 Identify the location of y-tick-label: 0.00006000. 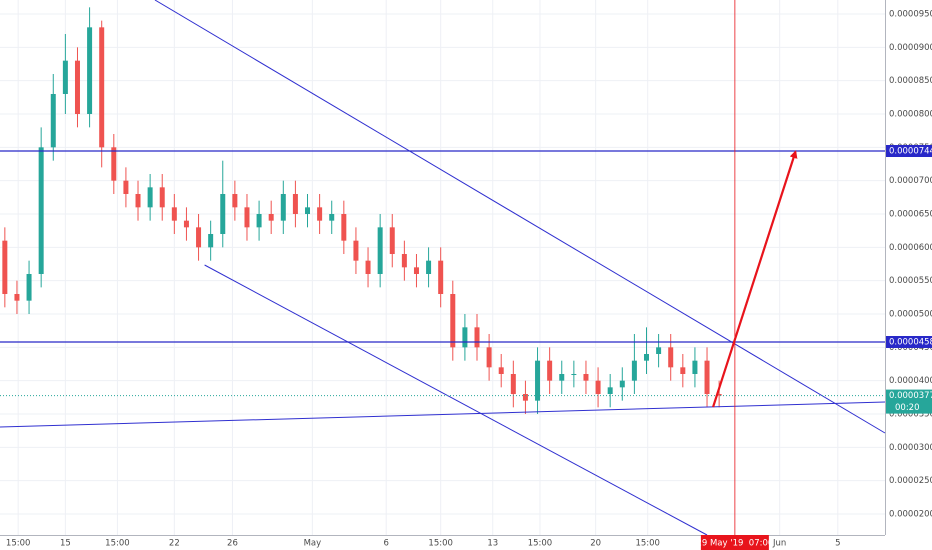
(910, 248).